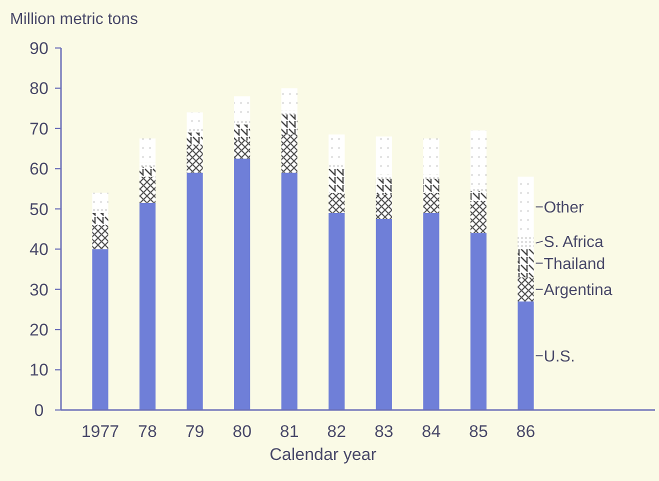 The image size is (659, 481). I want to click on y-tick-label: 70, so click(39, 128).